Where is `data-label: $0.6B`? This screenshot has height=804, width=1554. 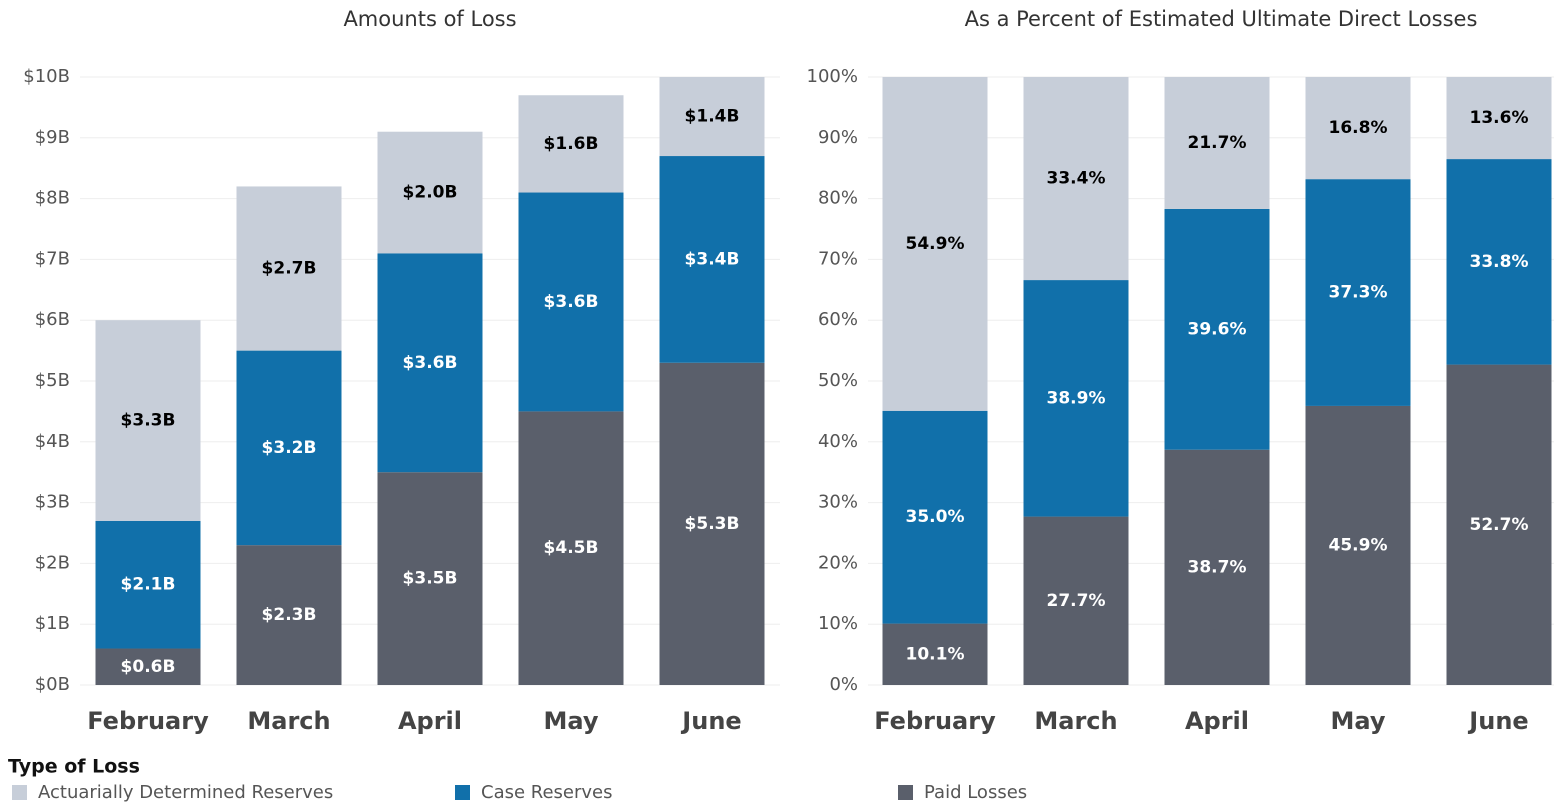 data-label: $0.6B is located at coordinates (148, 667).